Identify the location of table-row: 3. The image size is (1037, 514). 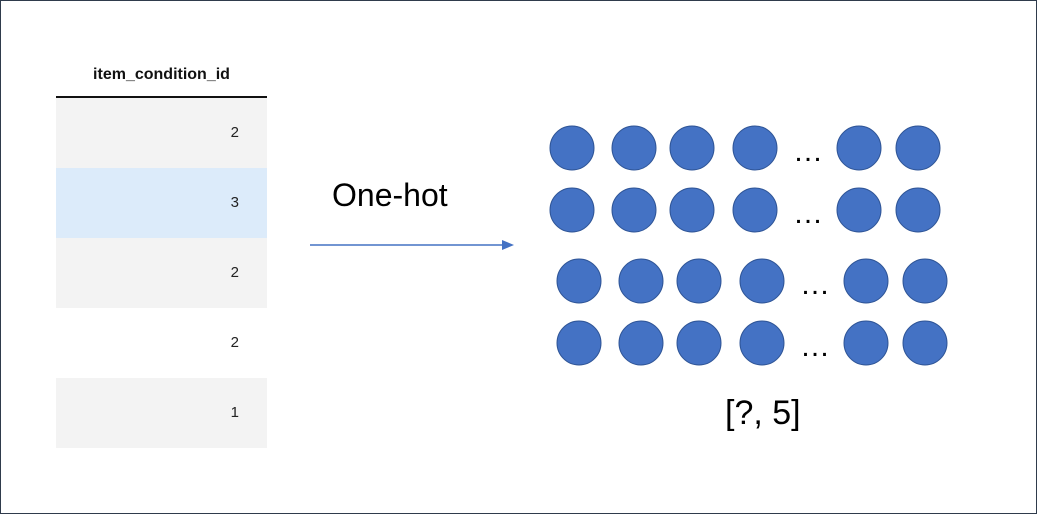
(161, 203).